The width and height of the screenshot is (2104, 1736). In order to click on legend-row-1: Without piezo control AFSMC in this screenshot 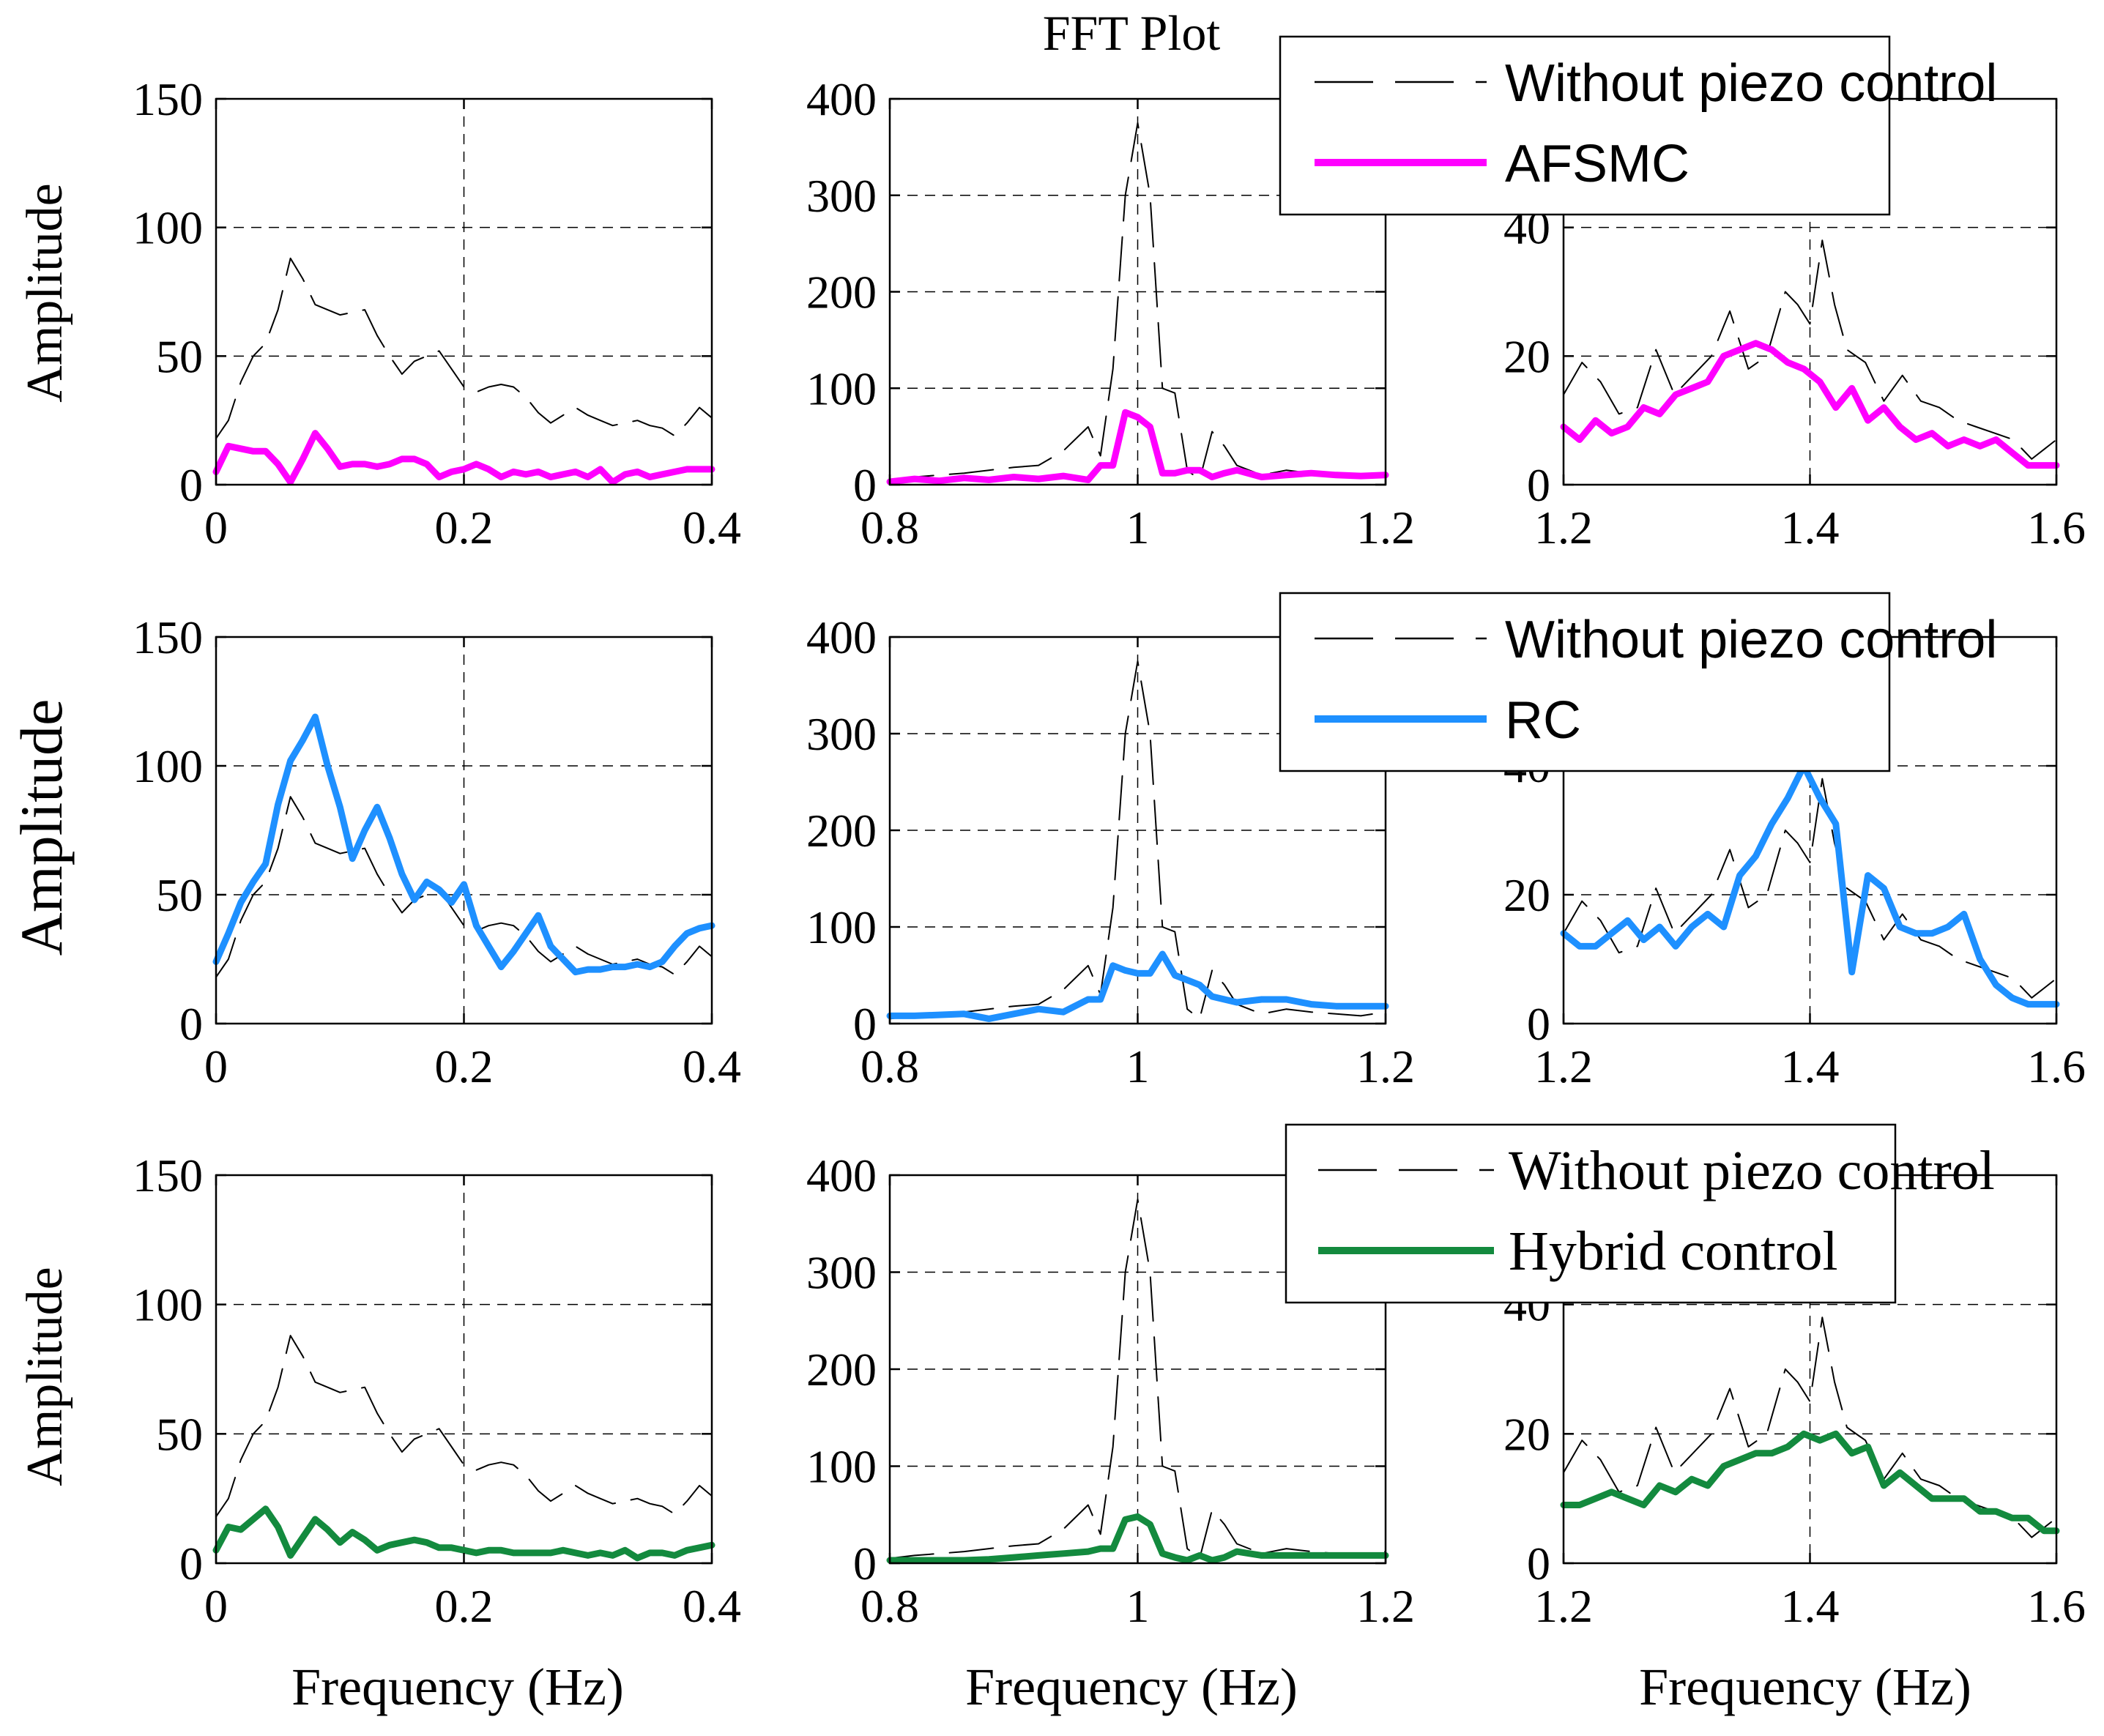, I will do `click(1638, 125)`.